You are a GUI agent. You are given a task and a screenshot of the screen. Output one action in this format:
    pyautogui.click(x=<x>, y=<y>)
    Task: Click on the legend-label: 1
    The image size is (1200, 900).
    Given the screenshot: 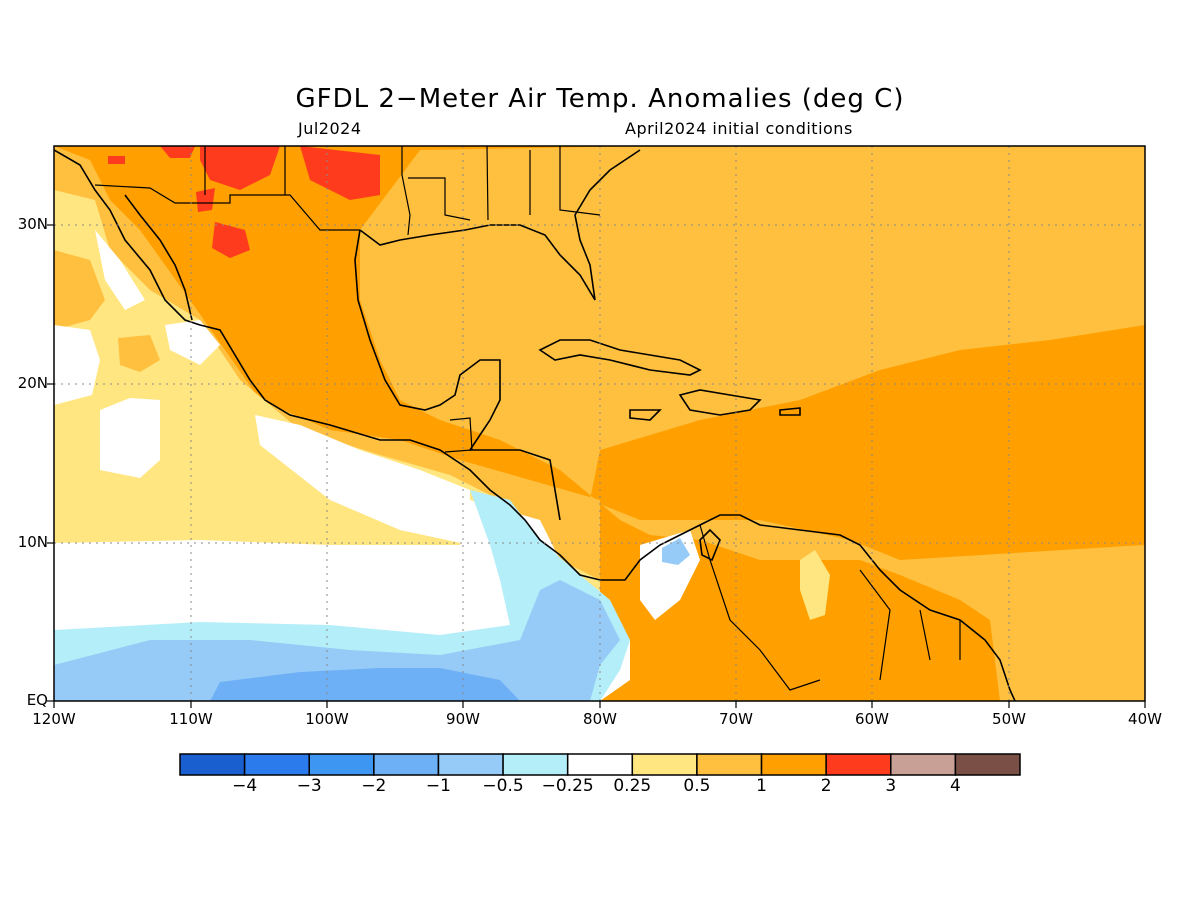 What is the action you would take?
    pyautogui.click(x=761, y=786)
    